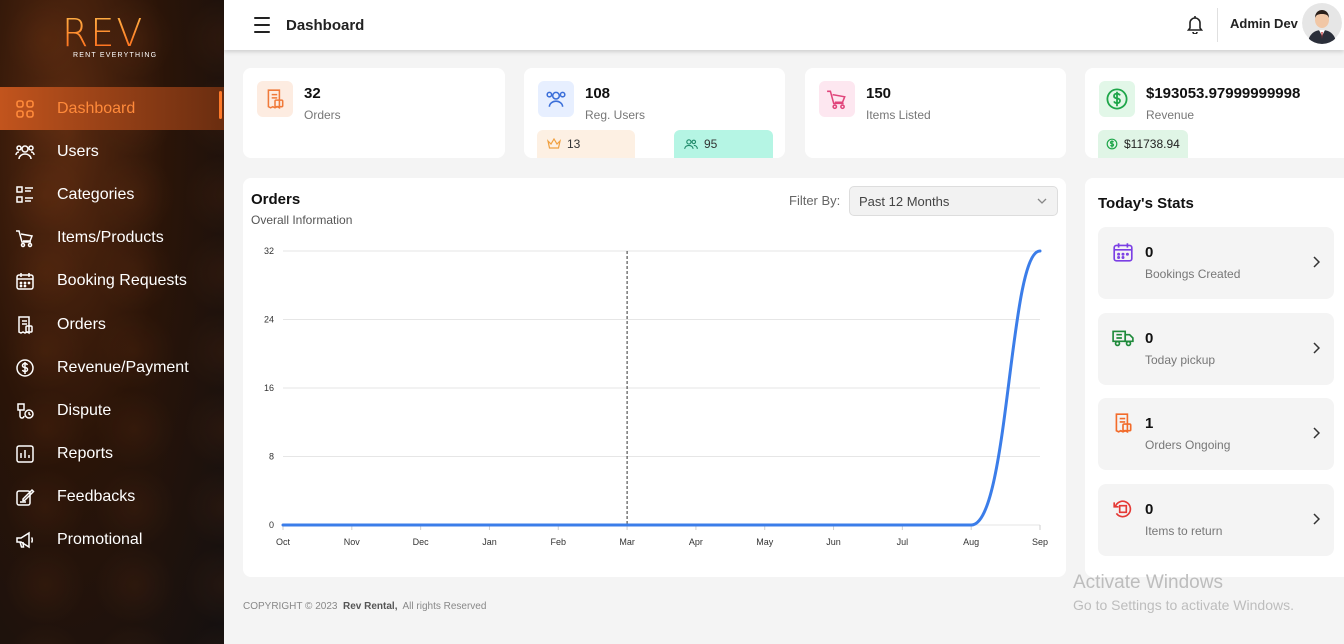 The width and height of the screenshot is (1344, 644). Describe the element at coordinates (25, 540) in the screenshot. I see `megaphone-icon` at that location.